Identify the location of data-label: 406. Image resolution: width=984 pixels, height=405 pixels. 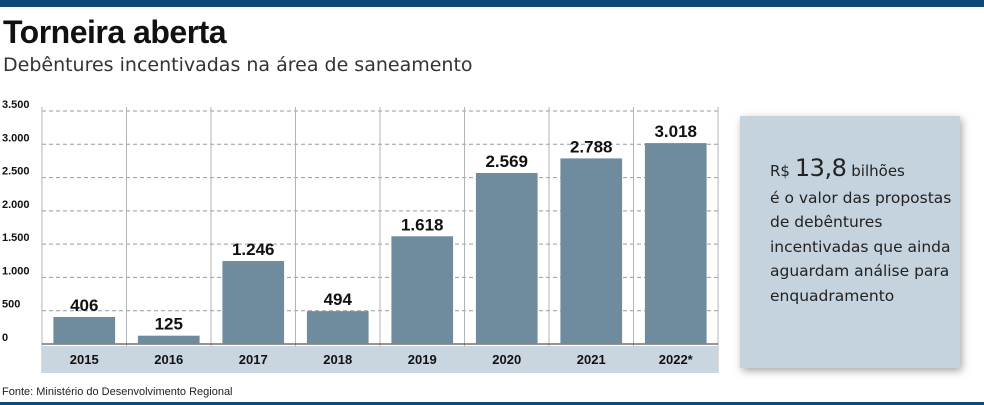
(84, 305).